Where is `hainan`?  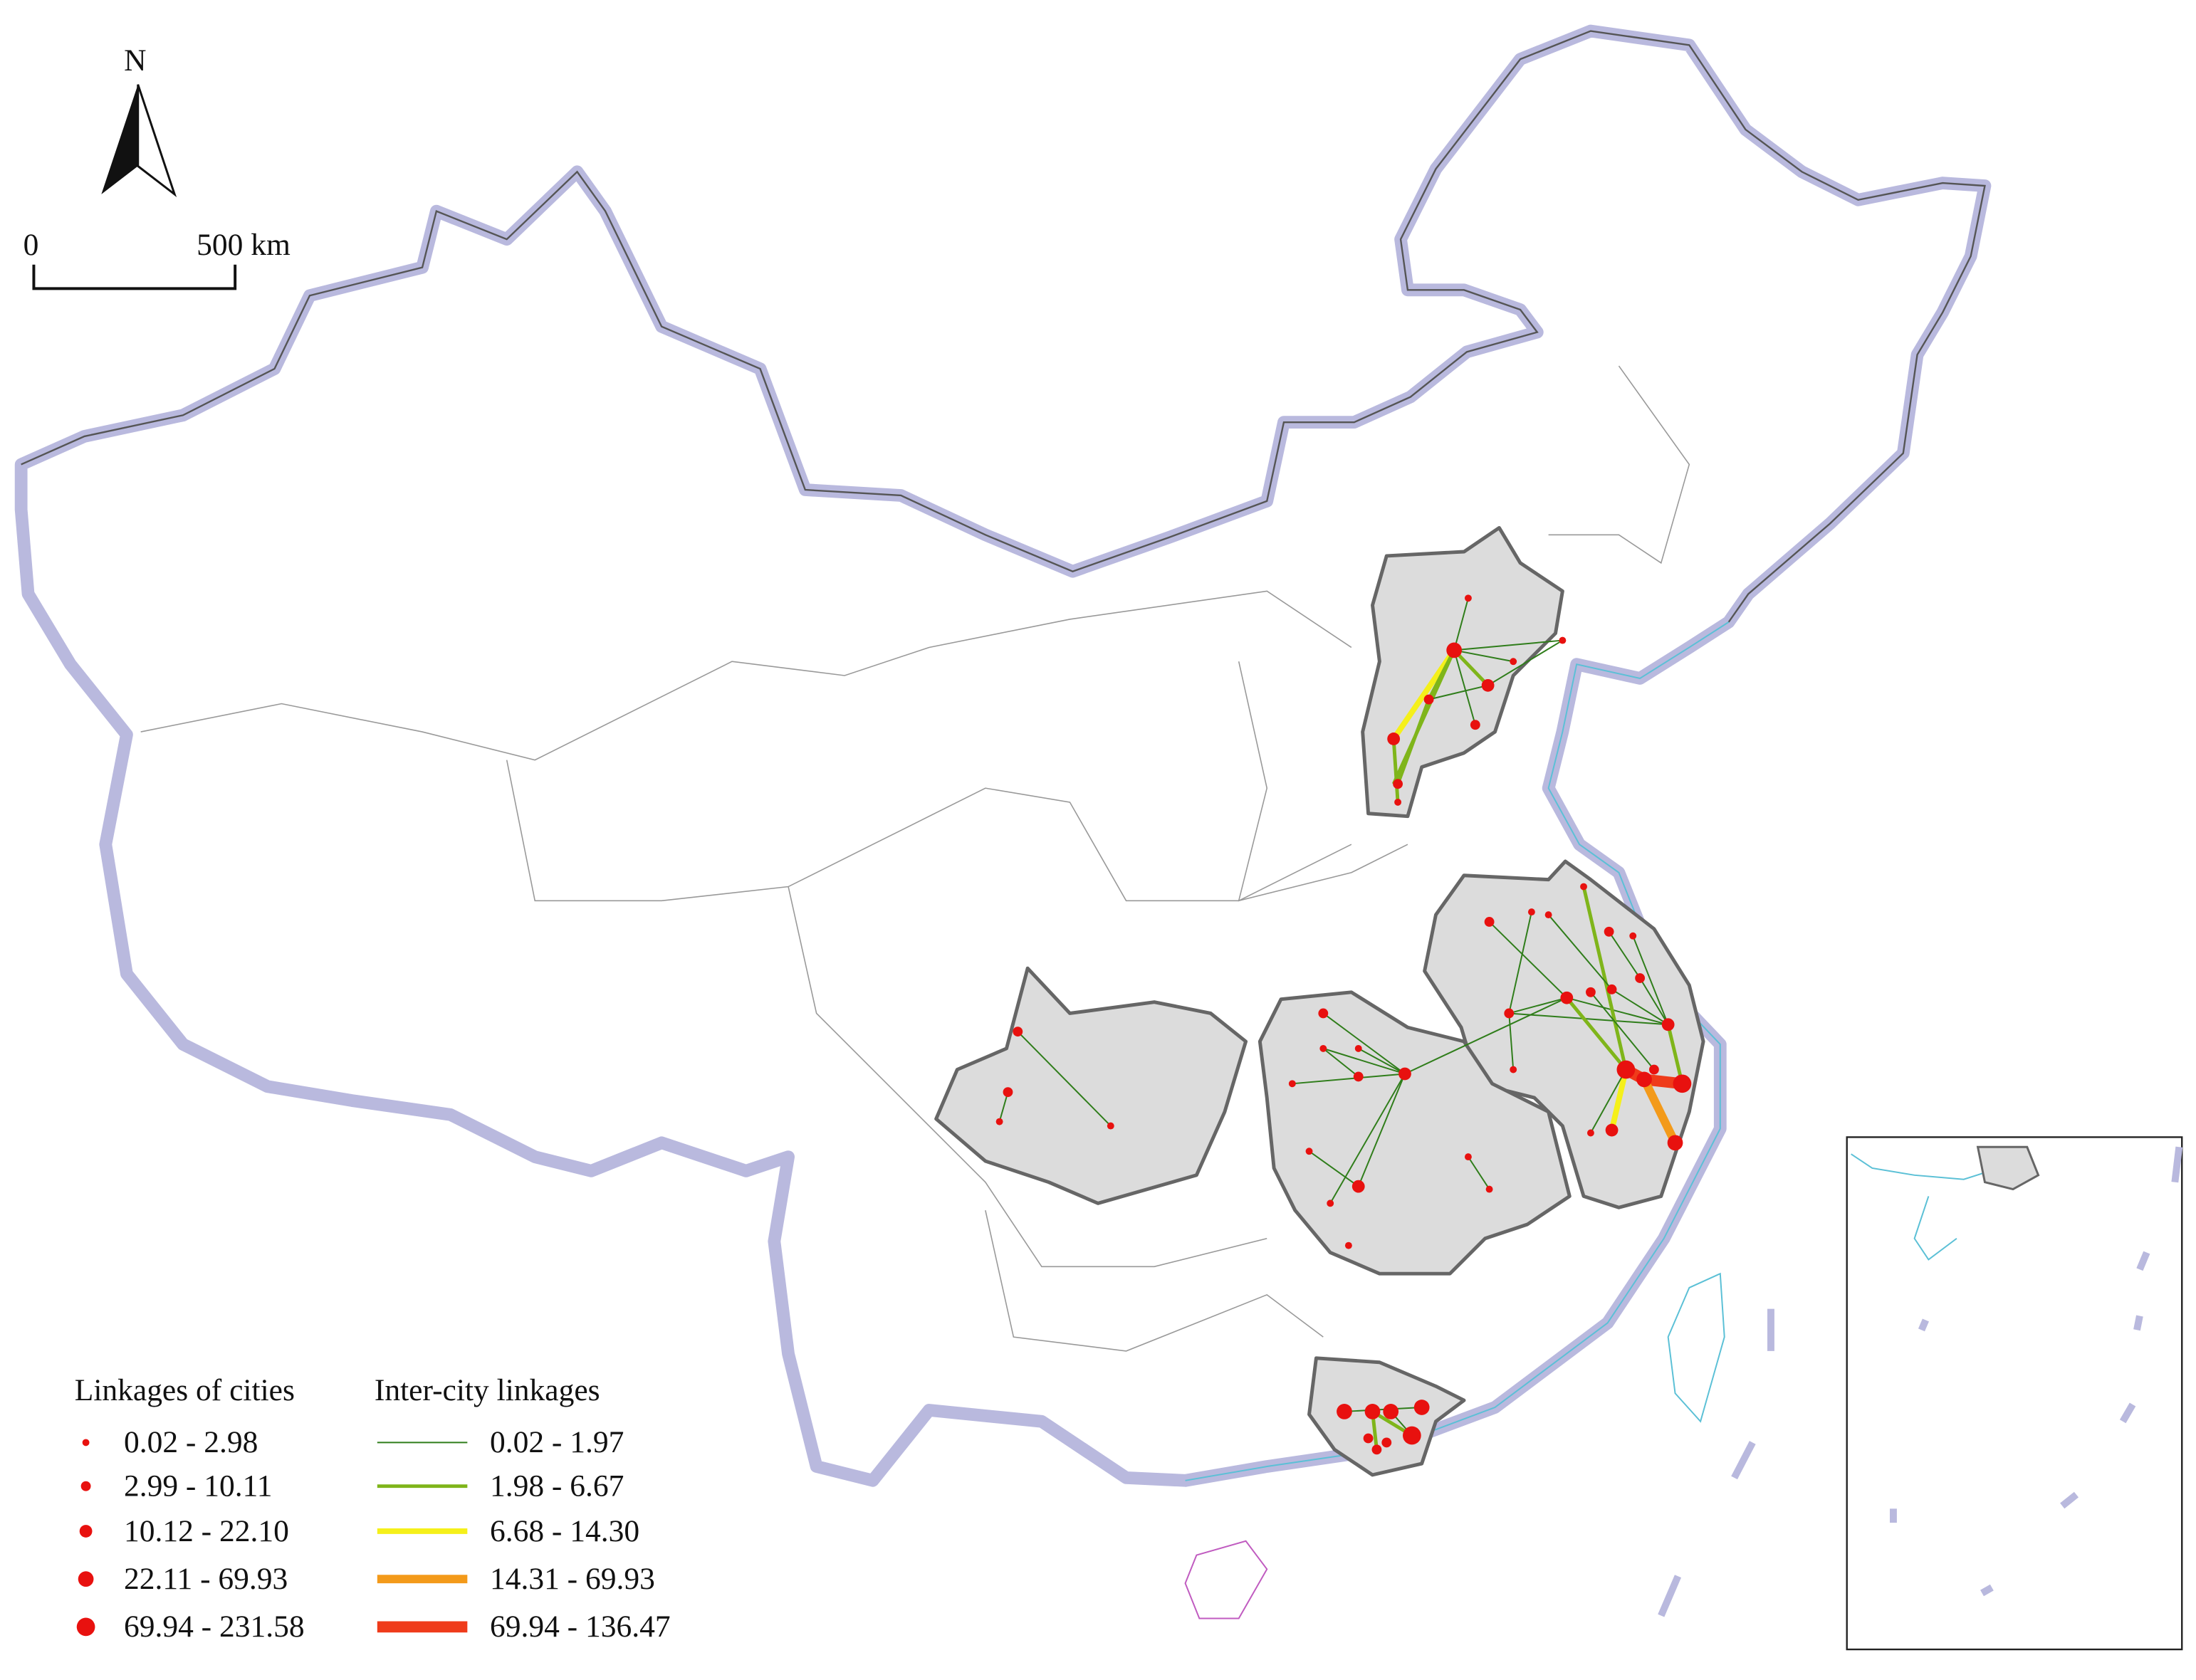
hainan is located at coordinates (1226, 1579).